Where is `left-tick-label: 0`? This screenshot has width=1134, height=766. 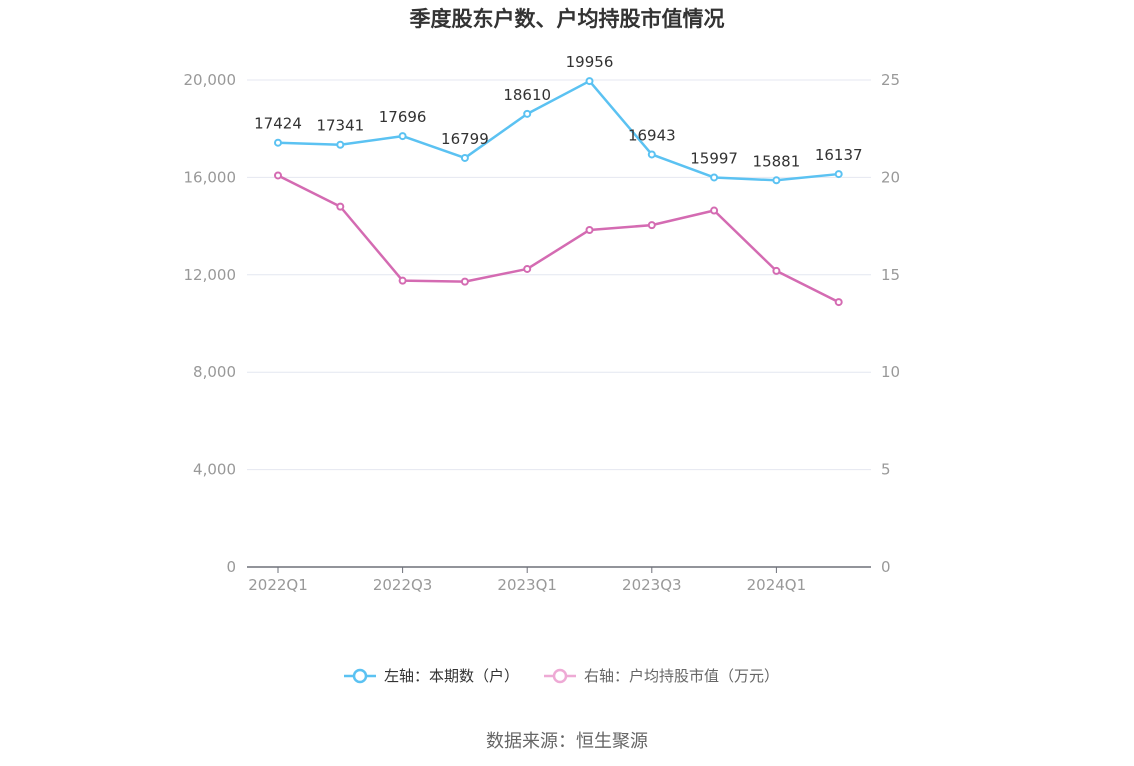 left-tick-label: 0 is located at coordinates (231, 567).